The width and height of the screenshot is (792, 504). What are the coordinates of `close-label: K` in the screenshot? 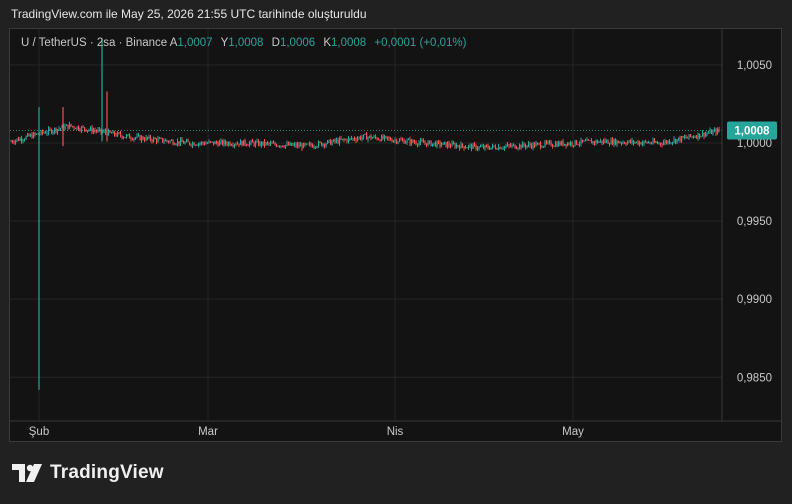 It's located at (327, 43).